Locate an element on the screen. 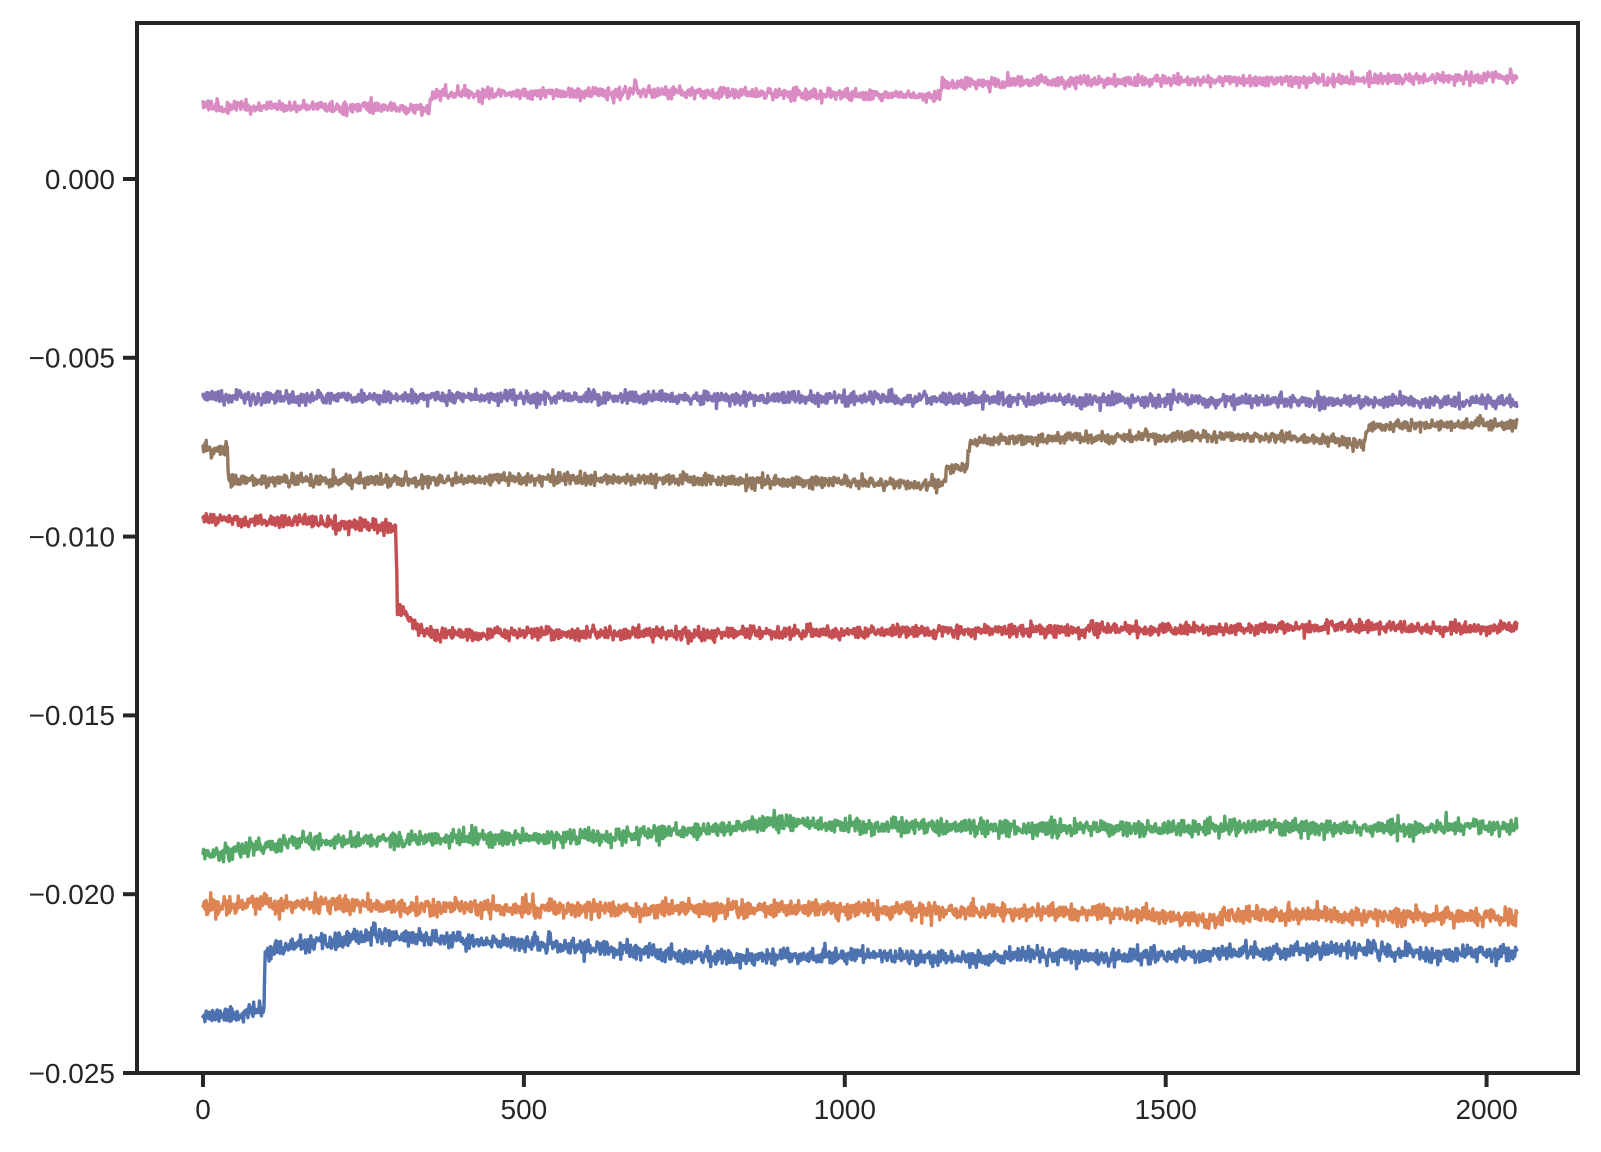 The height and width of the screenshot is (1152, 1601). series-green-line is located at coordinates (860, 836).